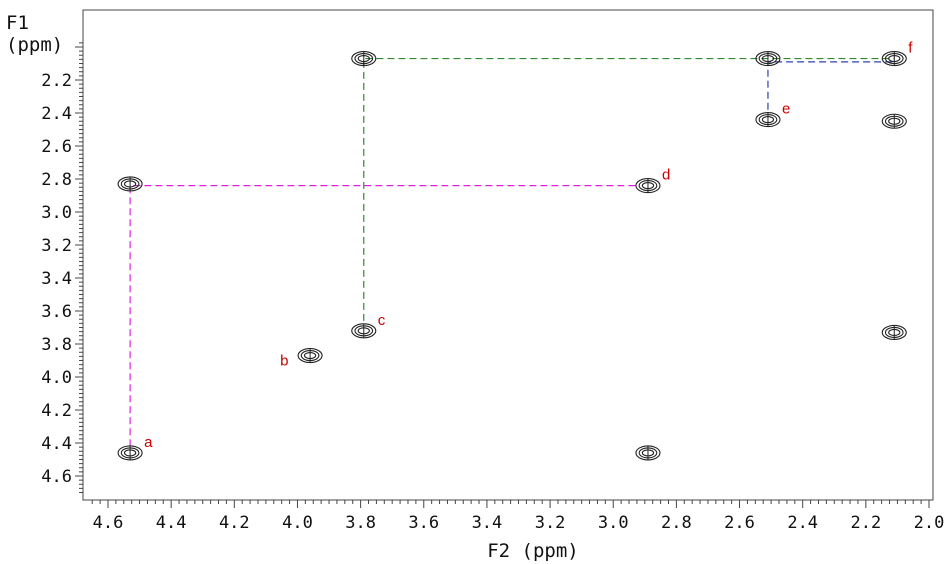 The width and height of the screenshot is (950, 564). What do you see at coordinates (56, 312) in the screenshot?
I see `y-tick-label: 3.6` at bounding box center [56, 312].